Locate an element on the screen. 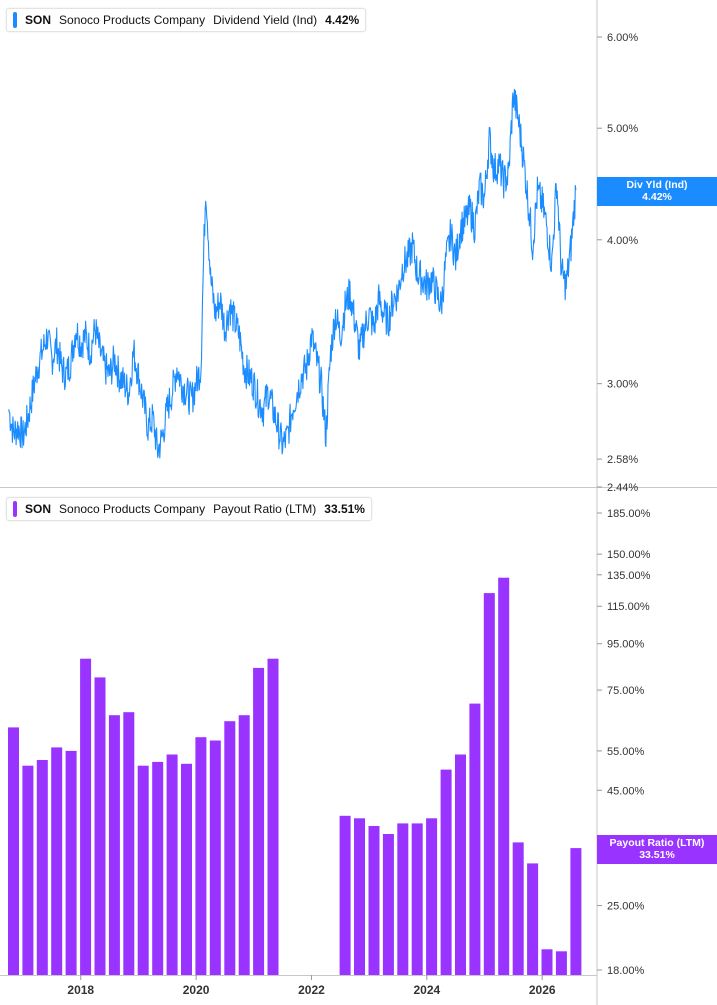 This screenshot has height=1005, width=717. tag-label: Div Yld (Ind) is located at coordinates (657, 185).